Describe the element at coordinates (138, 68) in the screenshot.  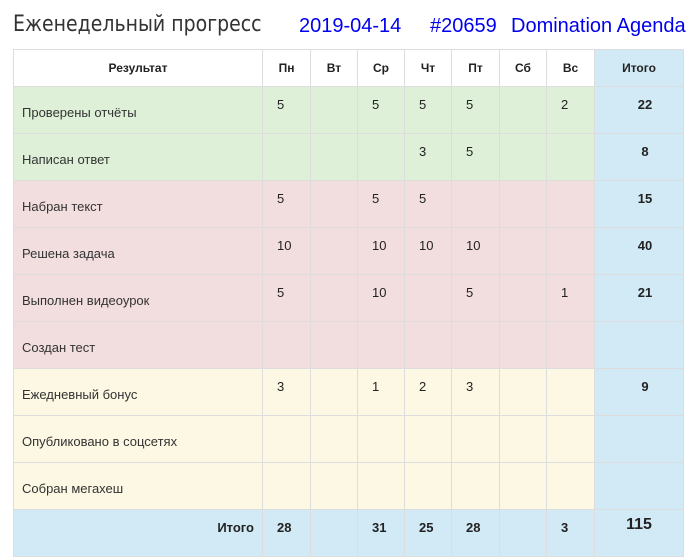
I see `column-header: Результат` at that location.